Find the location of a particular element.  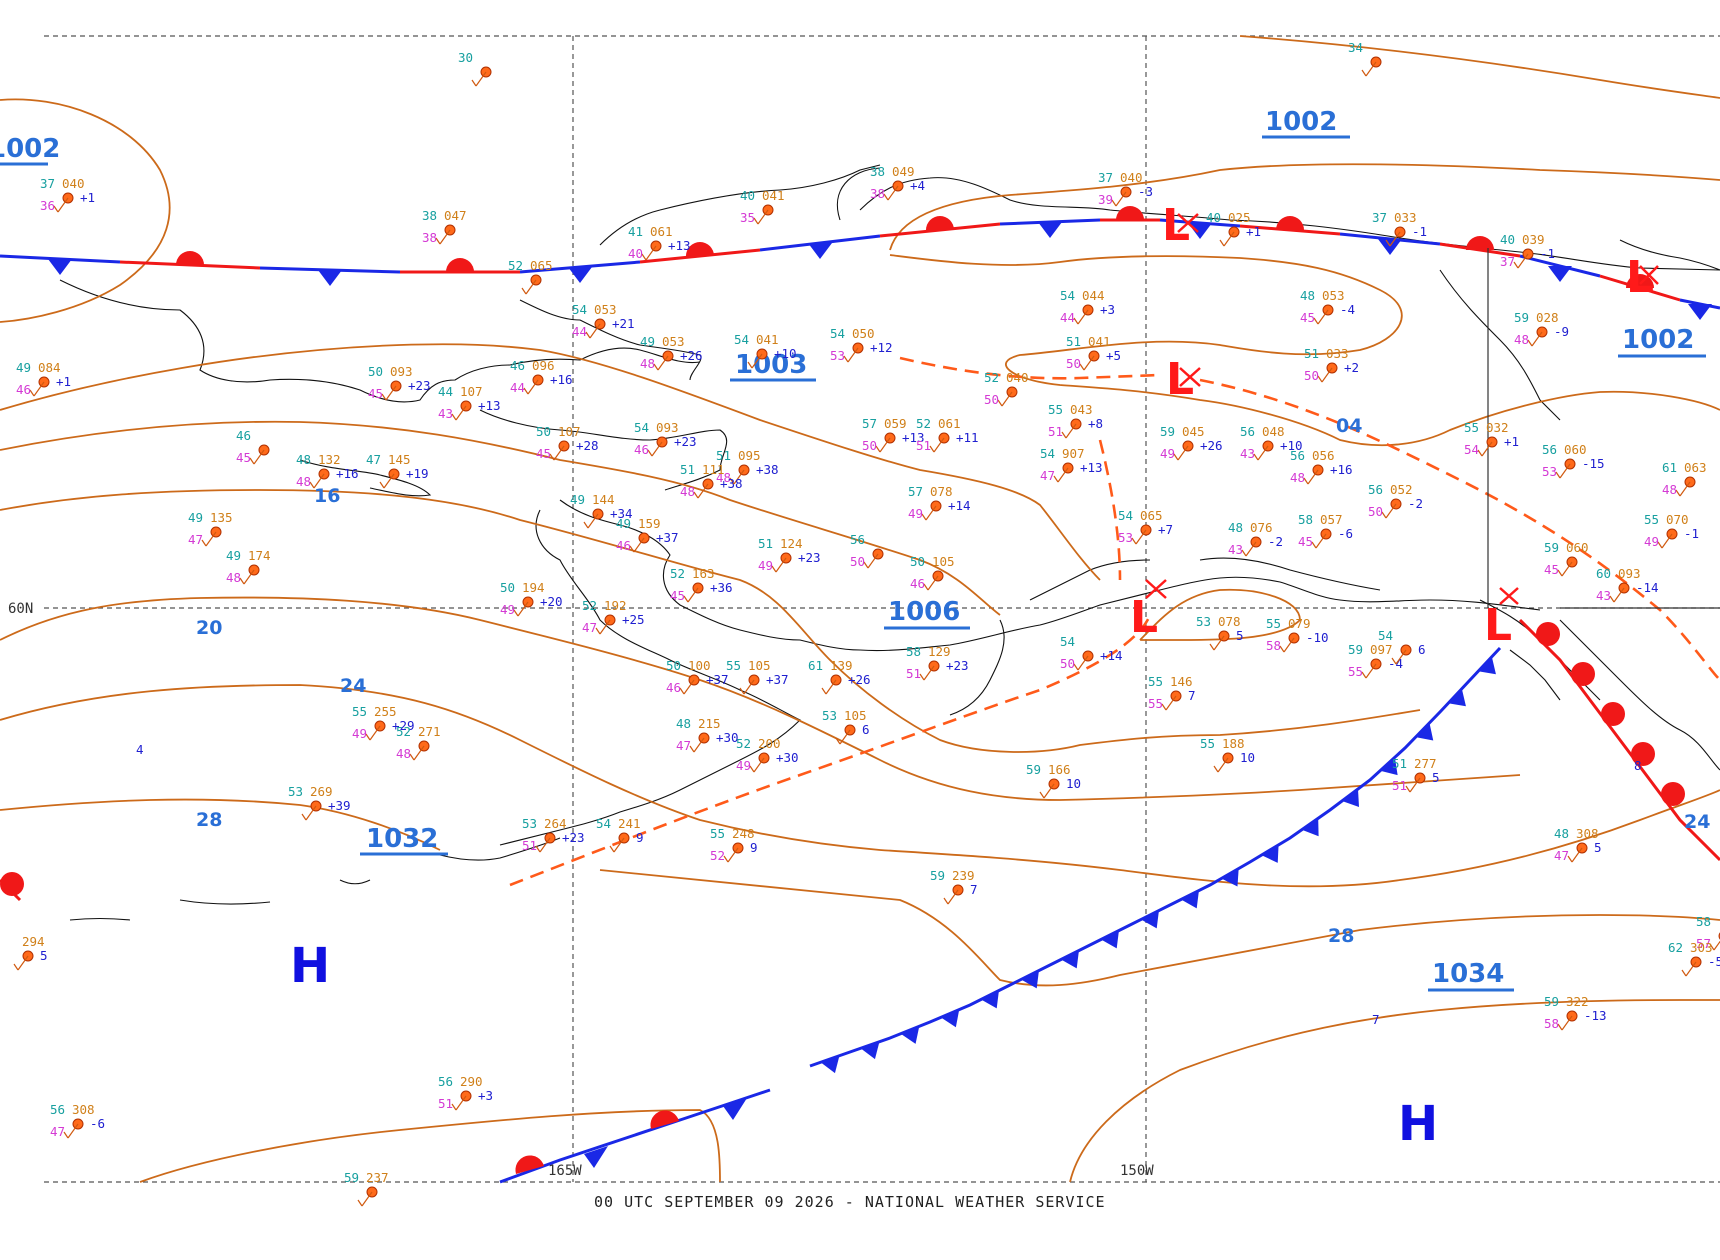

station-pressure: 255 is located at coordinates (385, 711).